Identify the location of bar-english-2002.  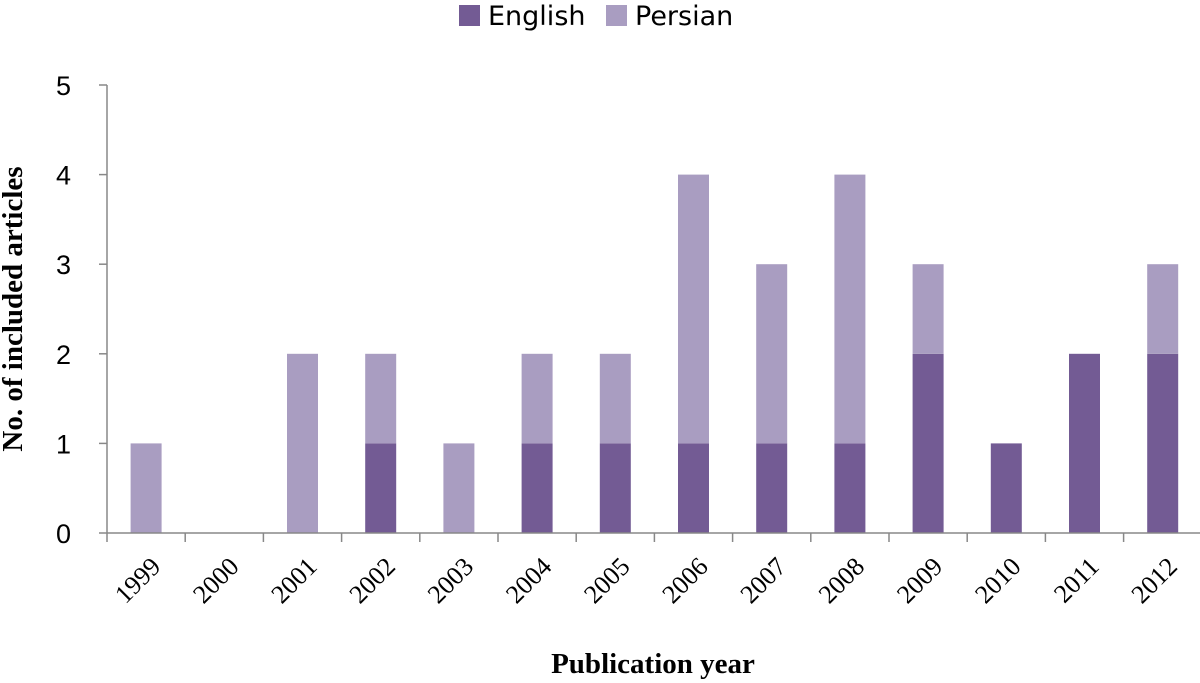
(381, 488).